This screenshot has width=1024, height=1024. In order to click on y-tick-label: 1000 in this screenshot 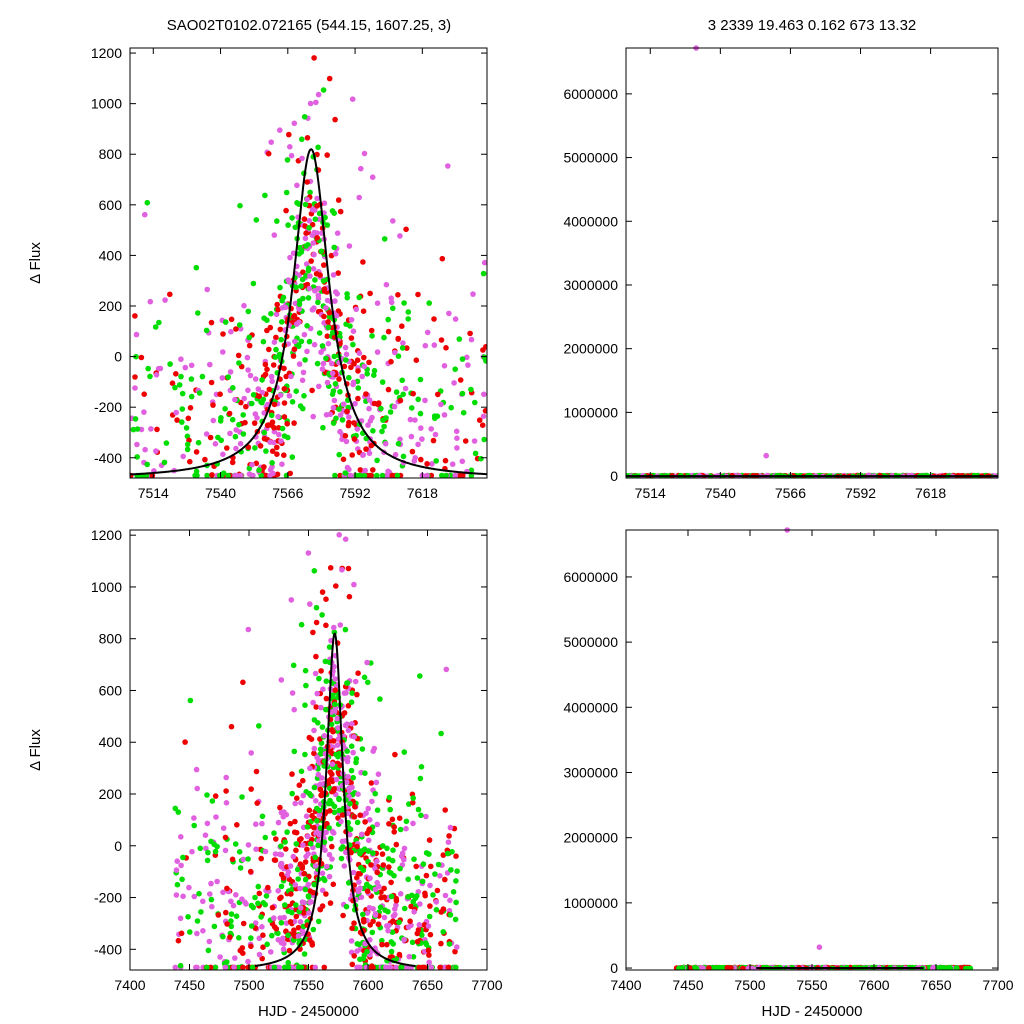, I will do `click(106, 587)`.